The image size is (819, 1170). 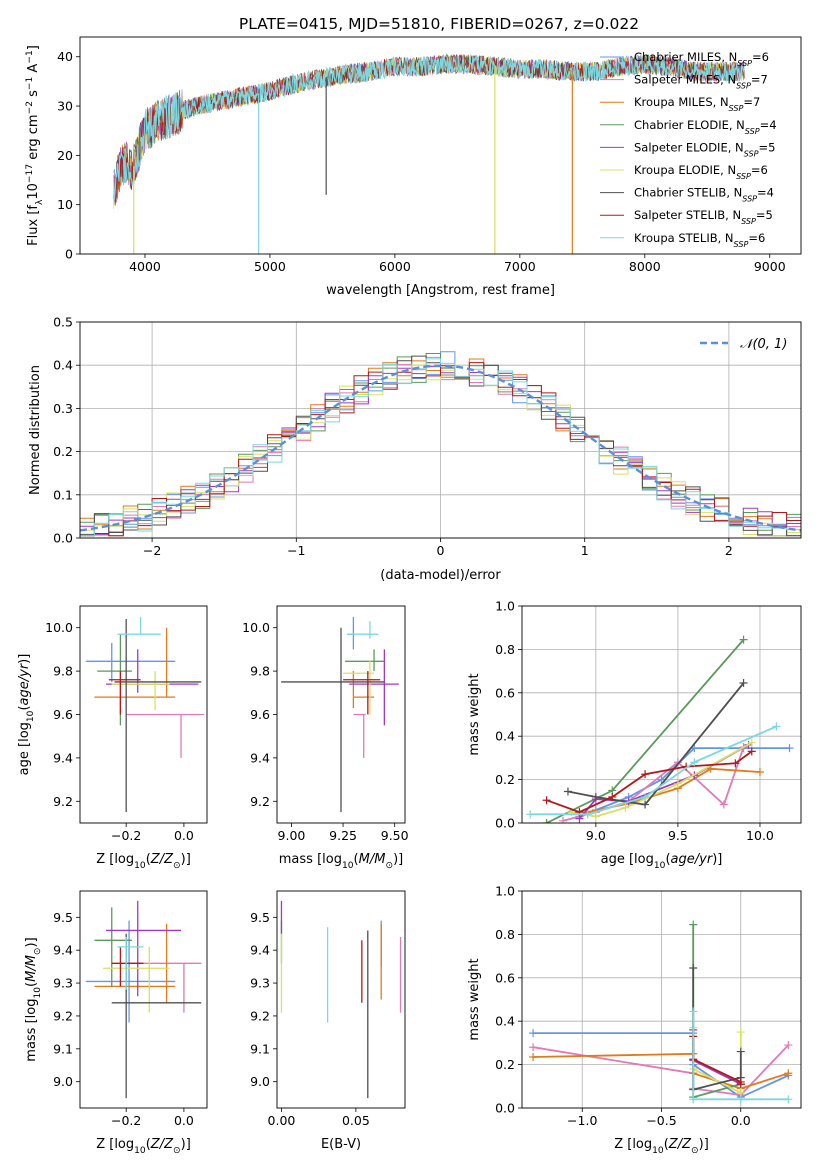 I want to click on x-tick-label: 1, so click(x=585, y=550).